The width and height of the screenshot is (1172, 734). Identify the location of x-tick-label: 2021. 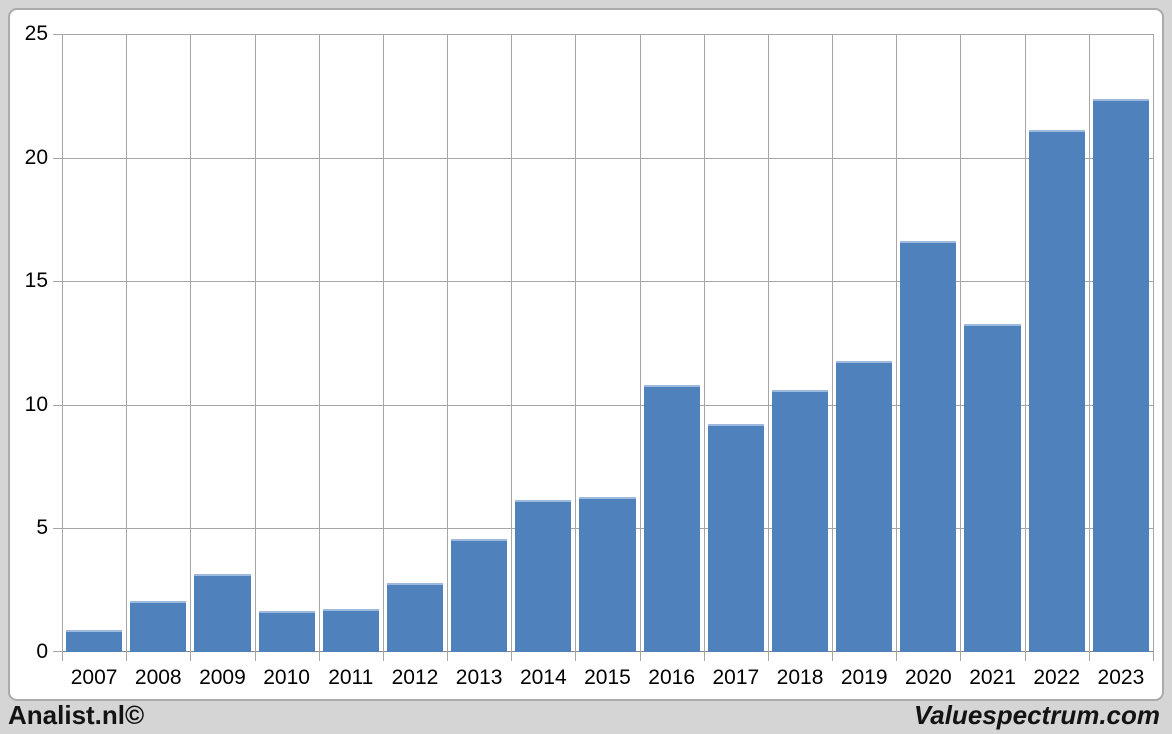
(992, 677).